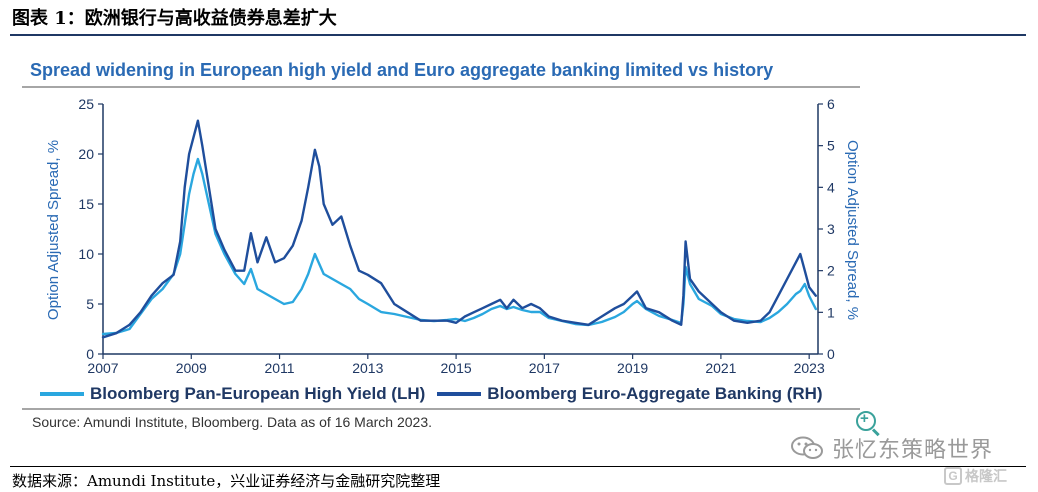 The image size is (1038, 492). I want to click on y-tick-label-right: 1, so click(831, 312).